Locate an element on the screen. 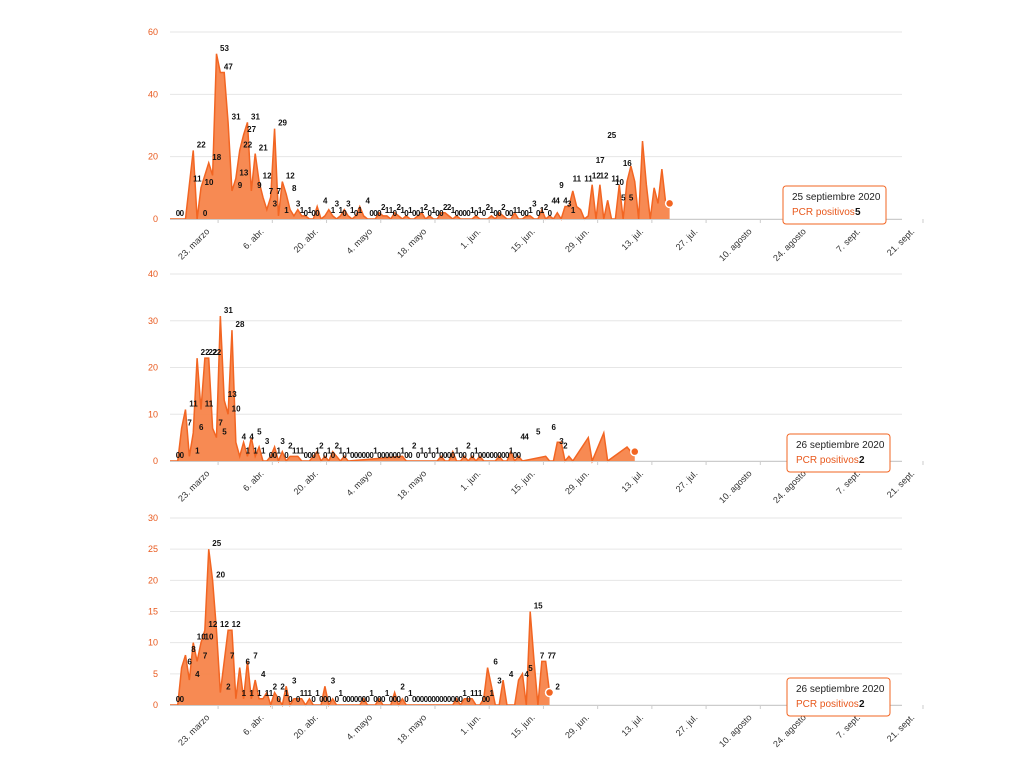 The width and height of the screenshot is (1024, 773). tooltip: 26 septiembre 2020 PCR positivos 2 is located at coordinates (838, 453).